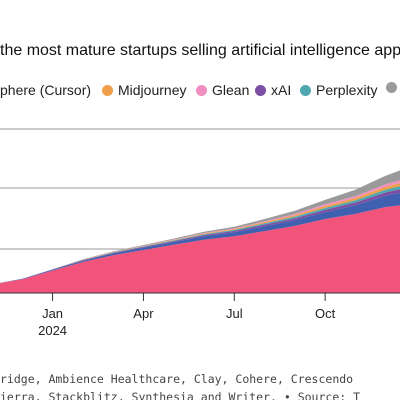 This screenshot has height=400, width=400. What do you see at coordinates (231, 90) in the screenshot?
I see `legend-label: Glean` at bounding box center [231, 90].